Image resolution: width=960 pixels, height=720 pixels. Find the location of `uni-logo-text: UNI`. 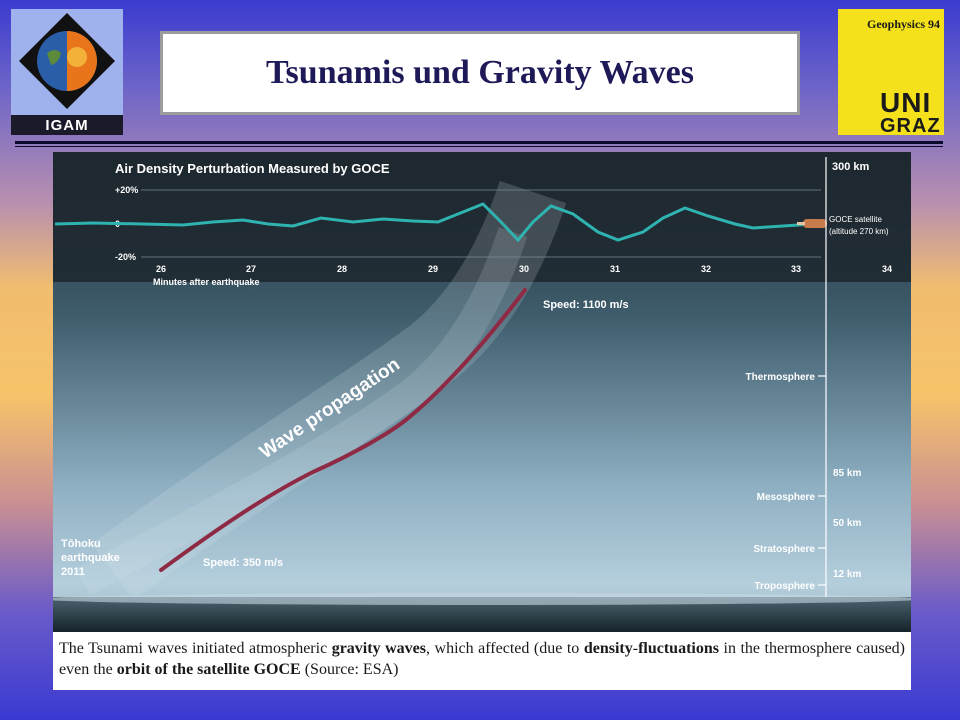

uni-logo-text: UNI is located at coordinates (906, 102).